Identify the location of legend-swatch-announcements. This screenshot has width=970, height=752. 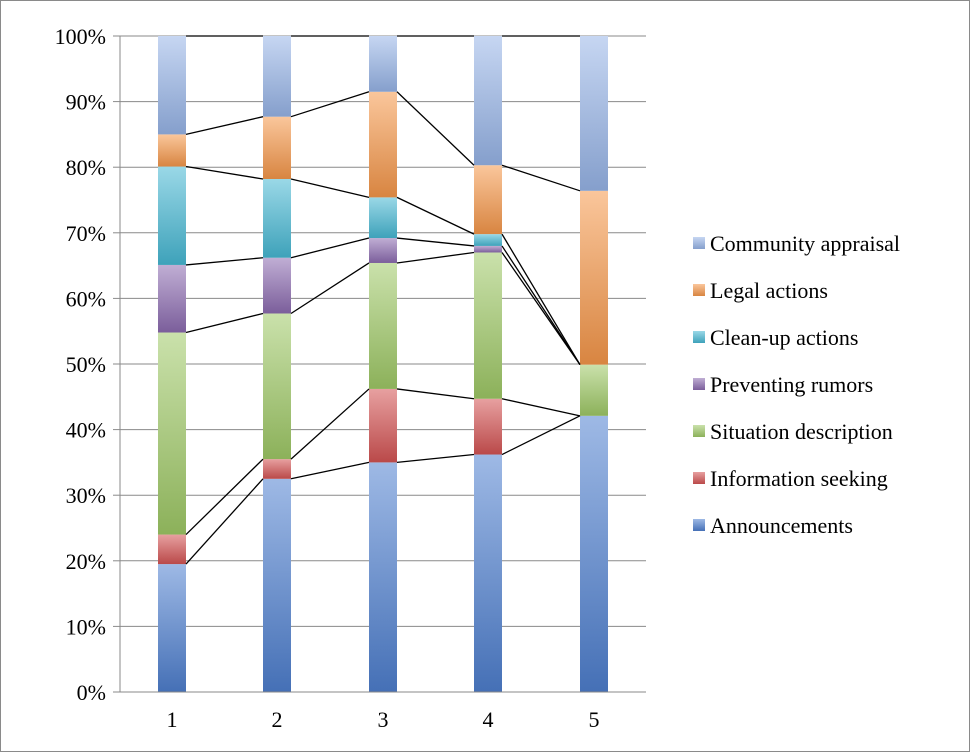
(699, 525).